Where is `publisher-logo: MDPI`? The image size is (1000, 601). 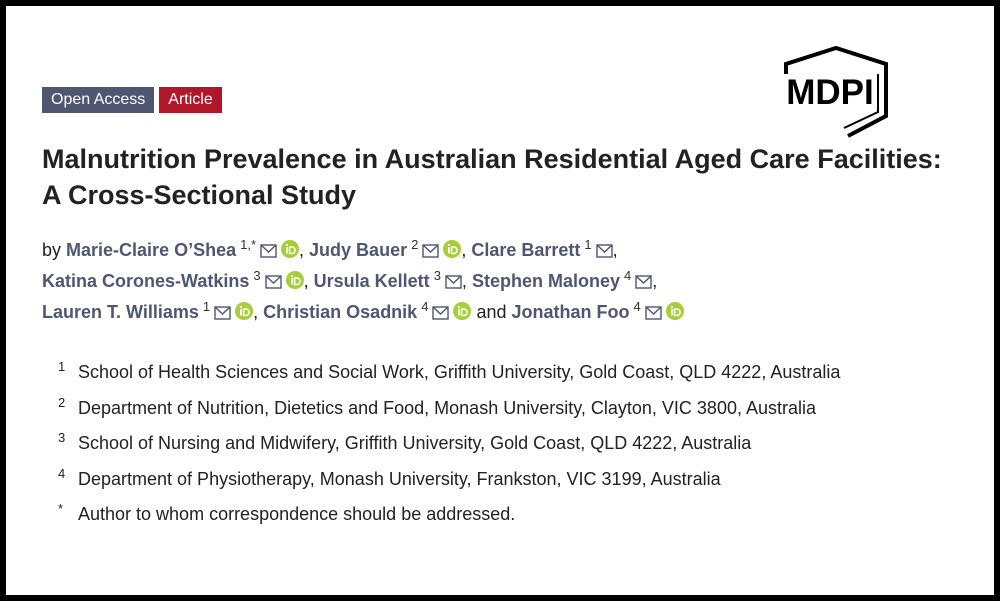
publisher-logo: MDPI is located at coordinates (848, 91).